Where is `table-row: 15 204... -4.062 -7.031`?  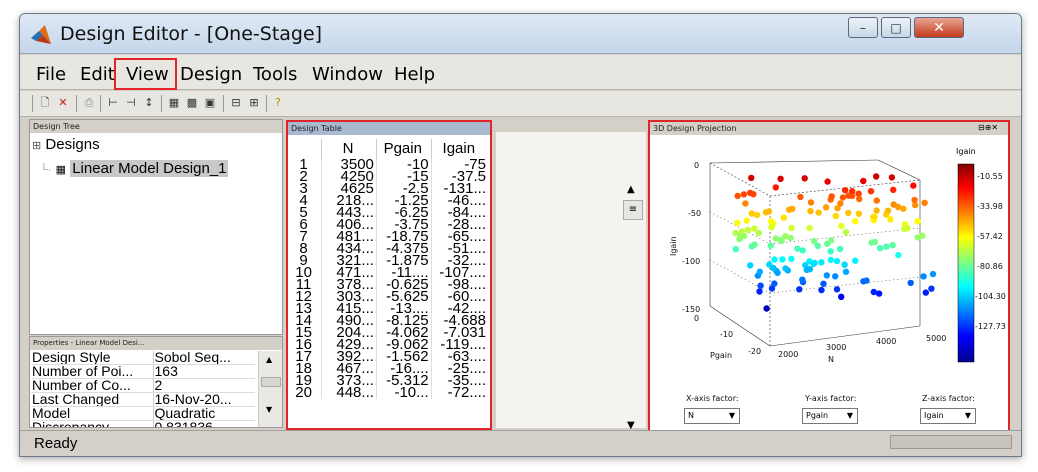 table-row: 15 204... -4.062 -7.031 is located at coordinates (388, 333).